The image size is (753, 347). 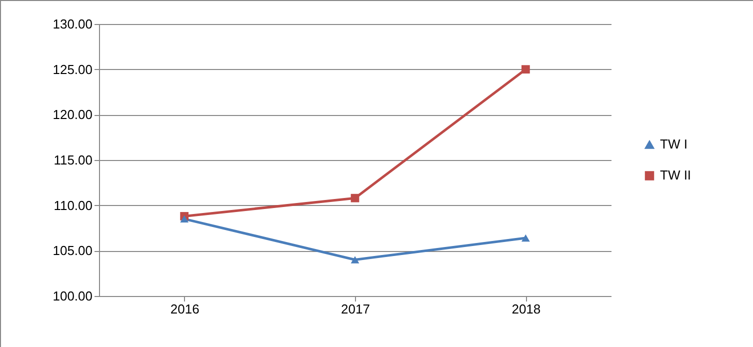 I want to click on y-tick-label: 110.00, so click(x=73, y=205).